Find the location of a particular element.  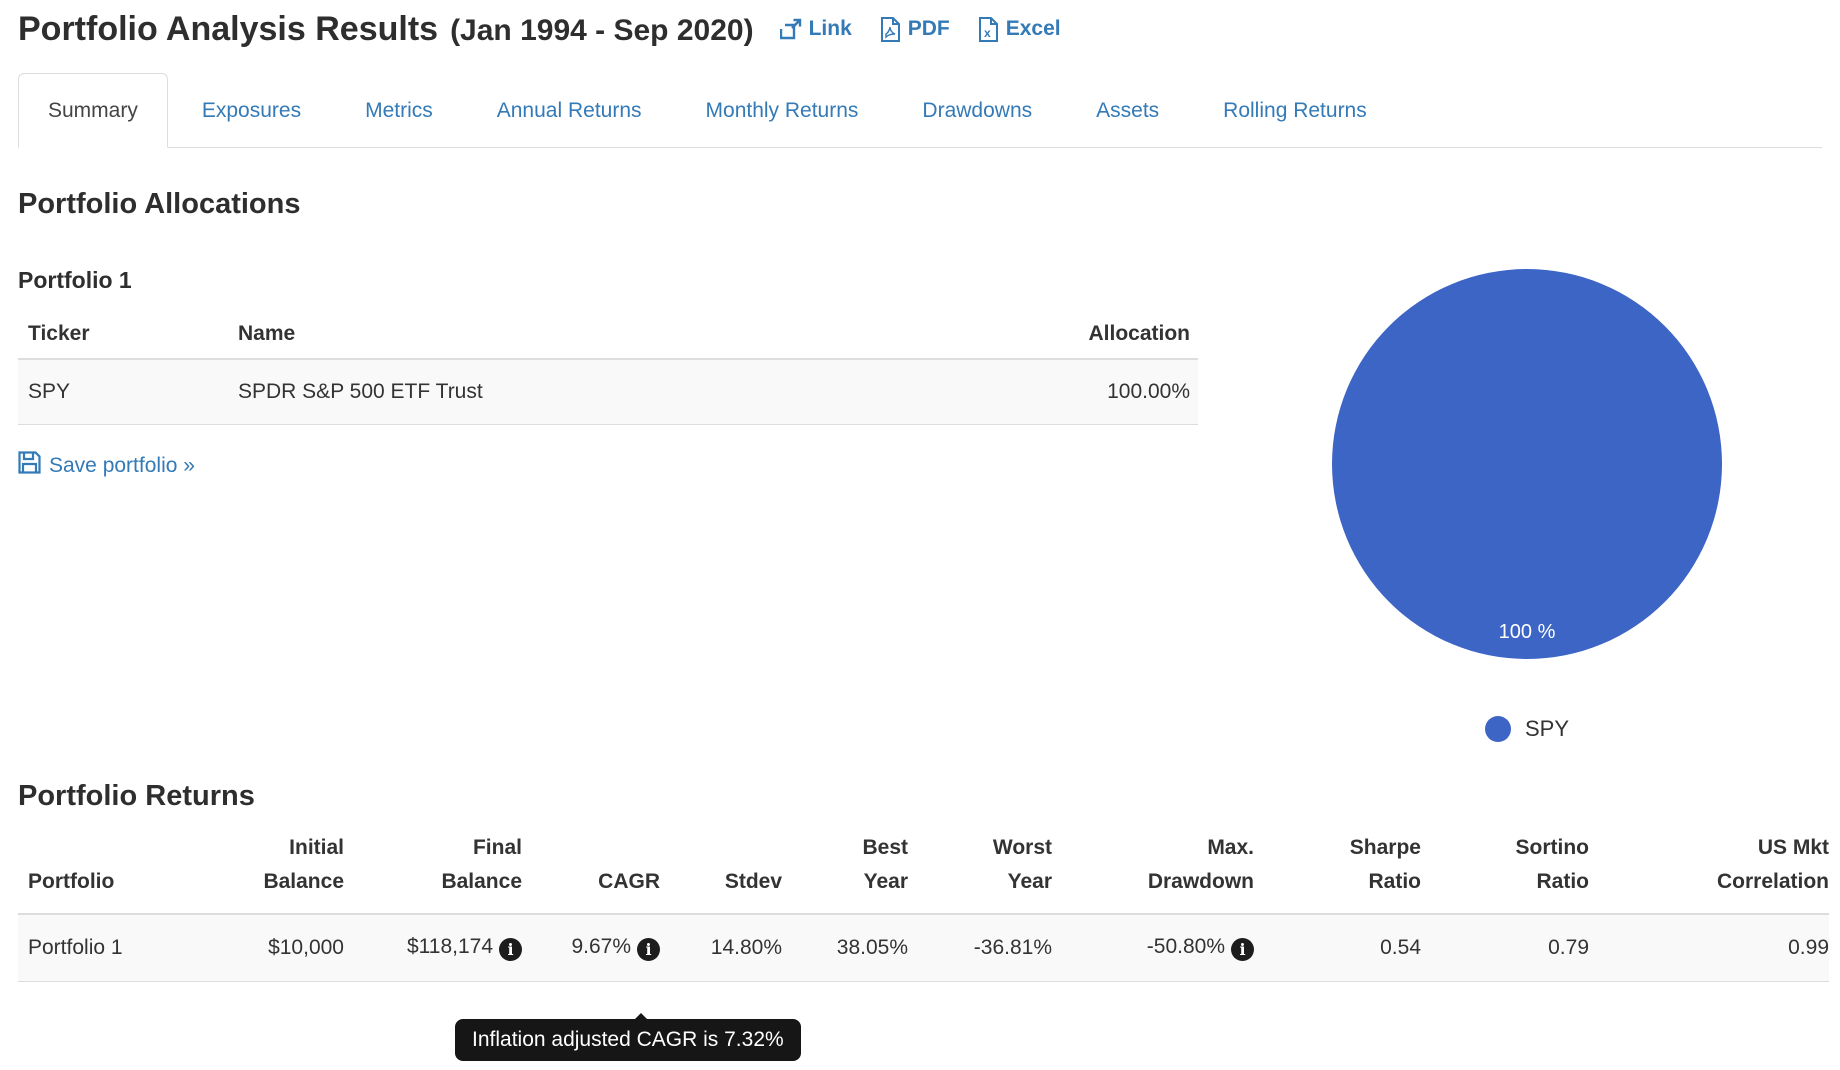

us-mkt-correlation-cell: 0.99 is located at coordinates (1709, 948).